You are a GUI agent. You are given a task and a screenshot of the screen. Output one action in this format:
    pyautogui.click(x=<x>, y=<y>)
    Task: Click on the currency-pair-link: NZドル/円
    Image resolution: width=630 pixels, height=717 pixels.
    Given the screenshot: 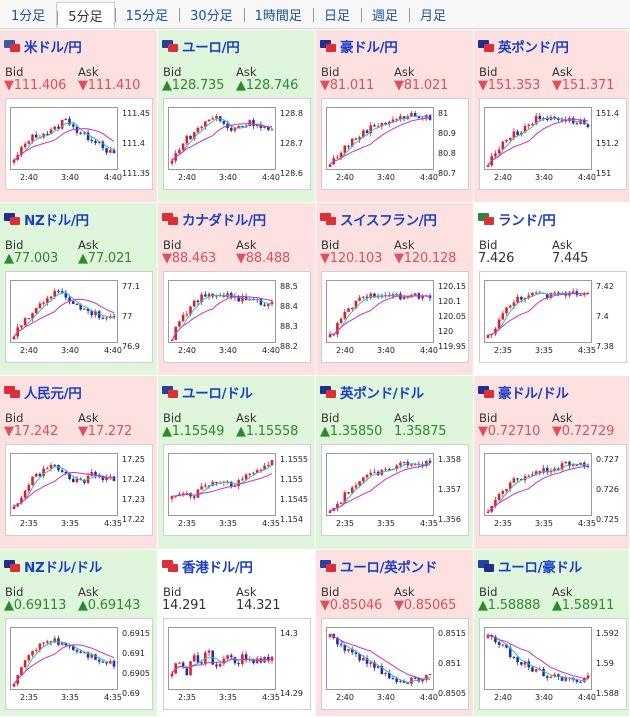 What is the action you would take?
    pyautogui.click(x=56, y=221)
    